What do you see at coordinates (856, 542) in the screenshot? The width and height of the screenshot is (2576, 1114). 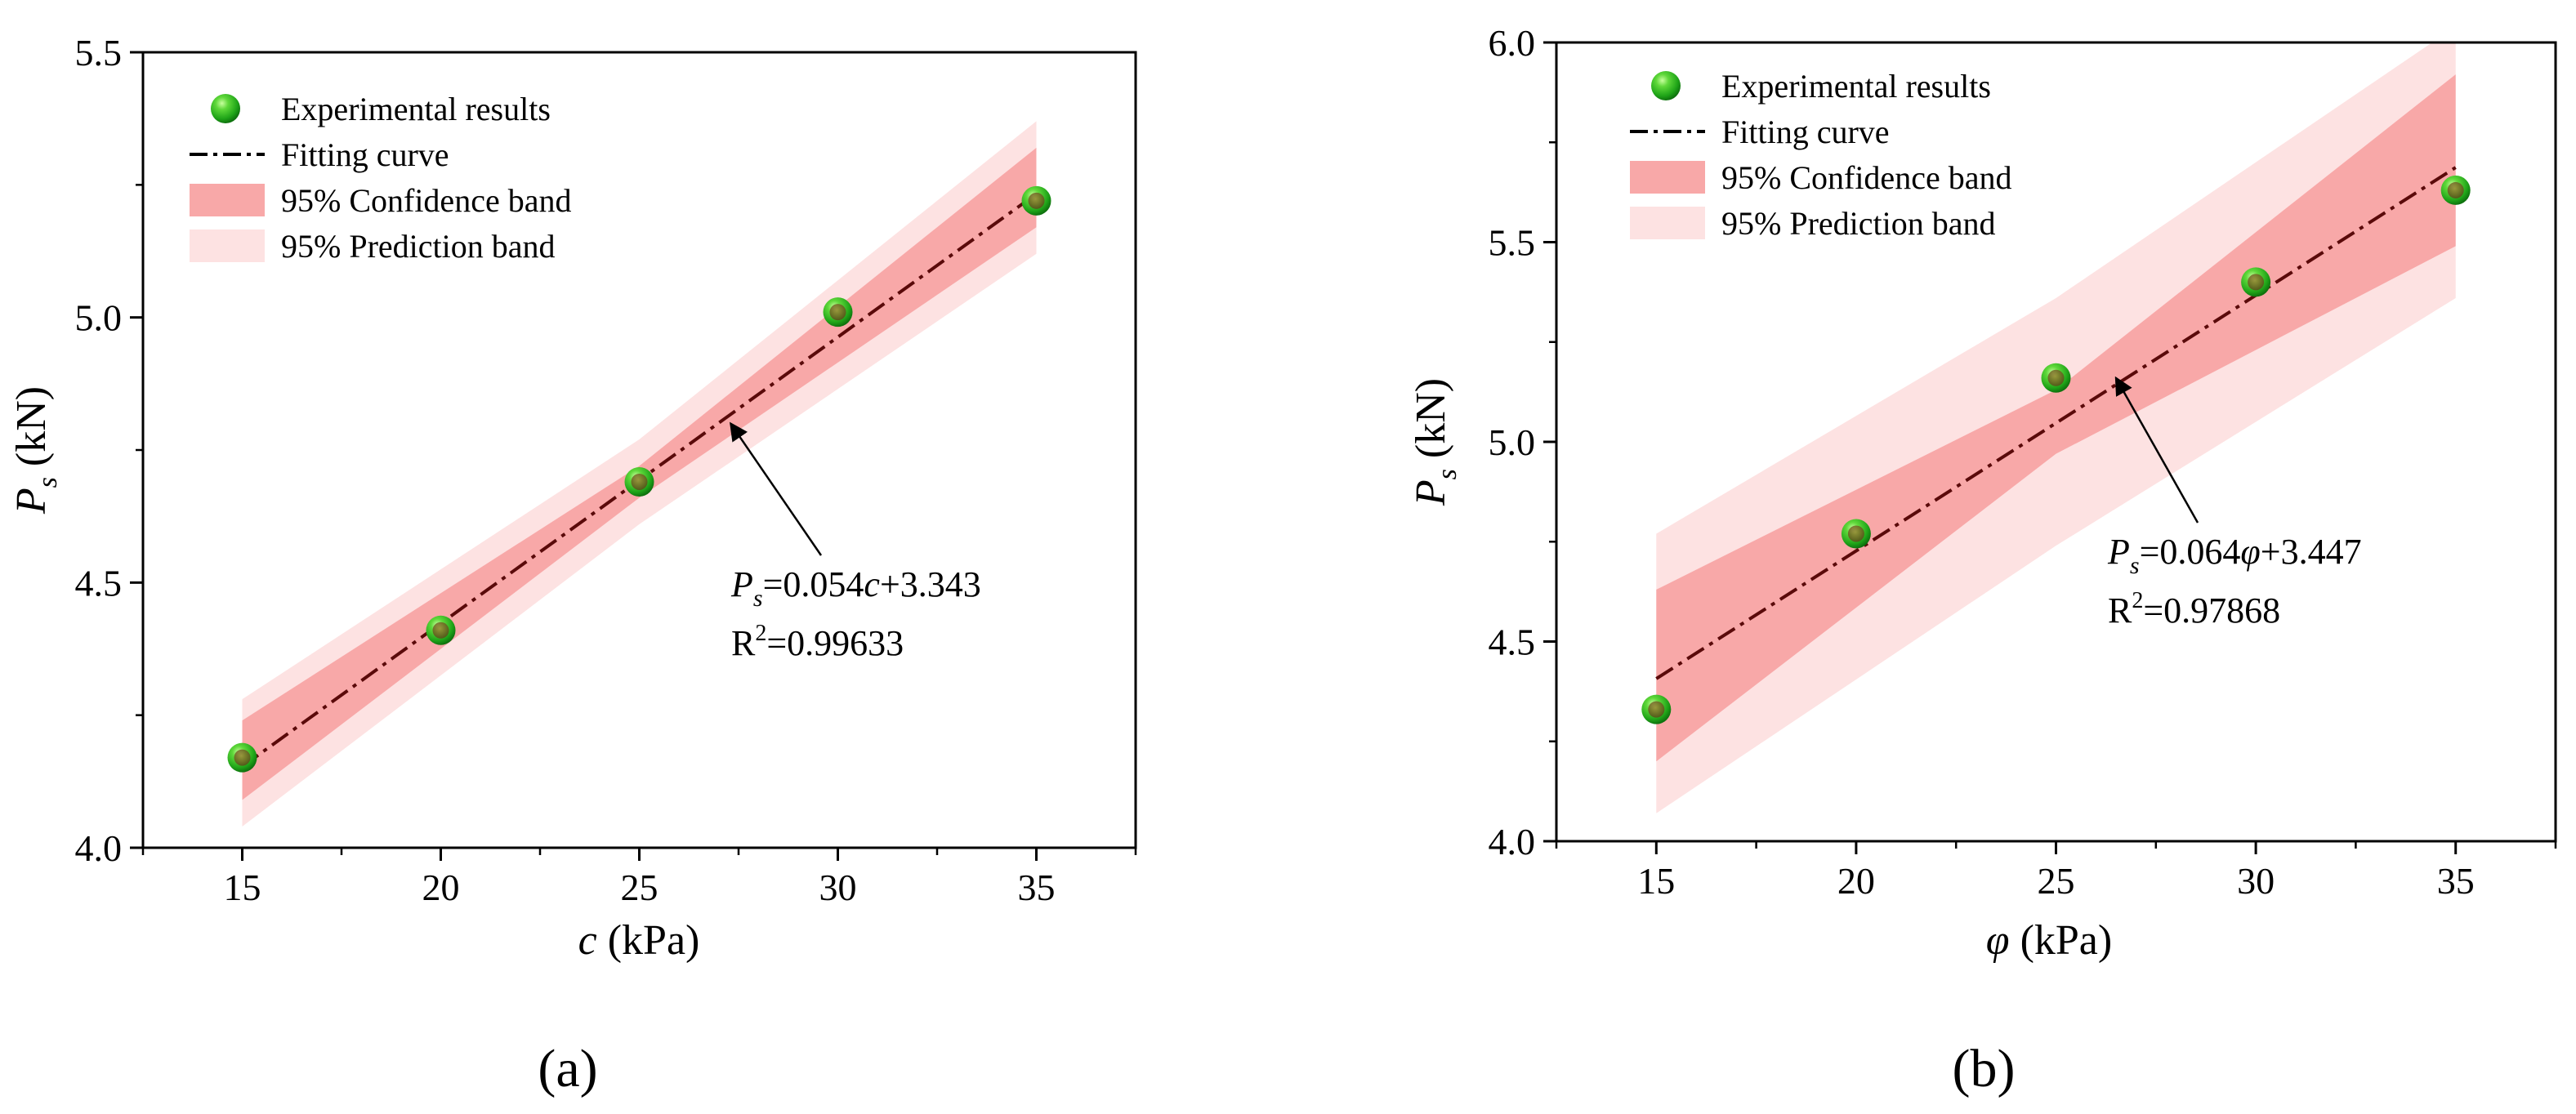 I see `equation-annotation-a: Ps=0.054c+3.343 R2=0.99633` at bounding box center [856, 542].